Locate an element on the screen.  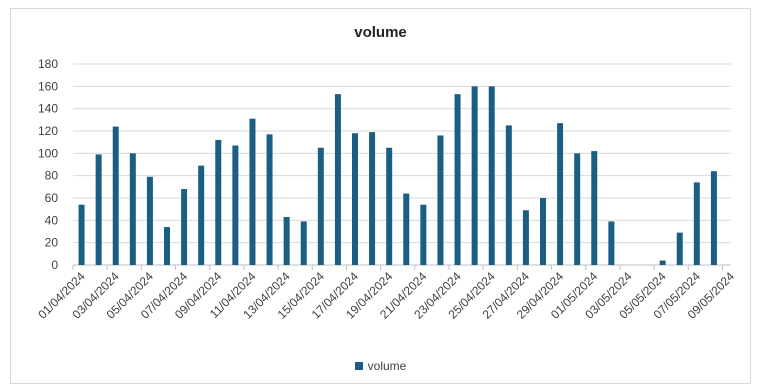
chart-legend: volume is located at coordinates (380, 366).